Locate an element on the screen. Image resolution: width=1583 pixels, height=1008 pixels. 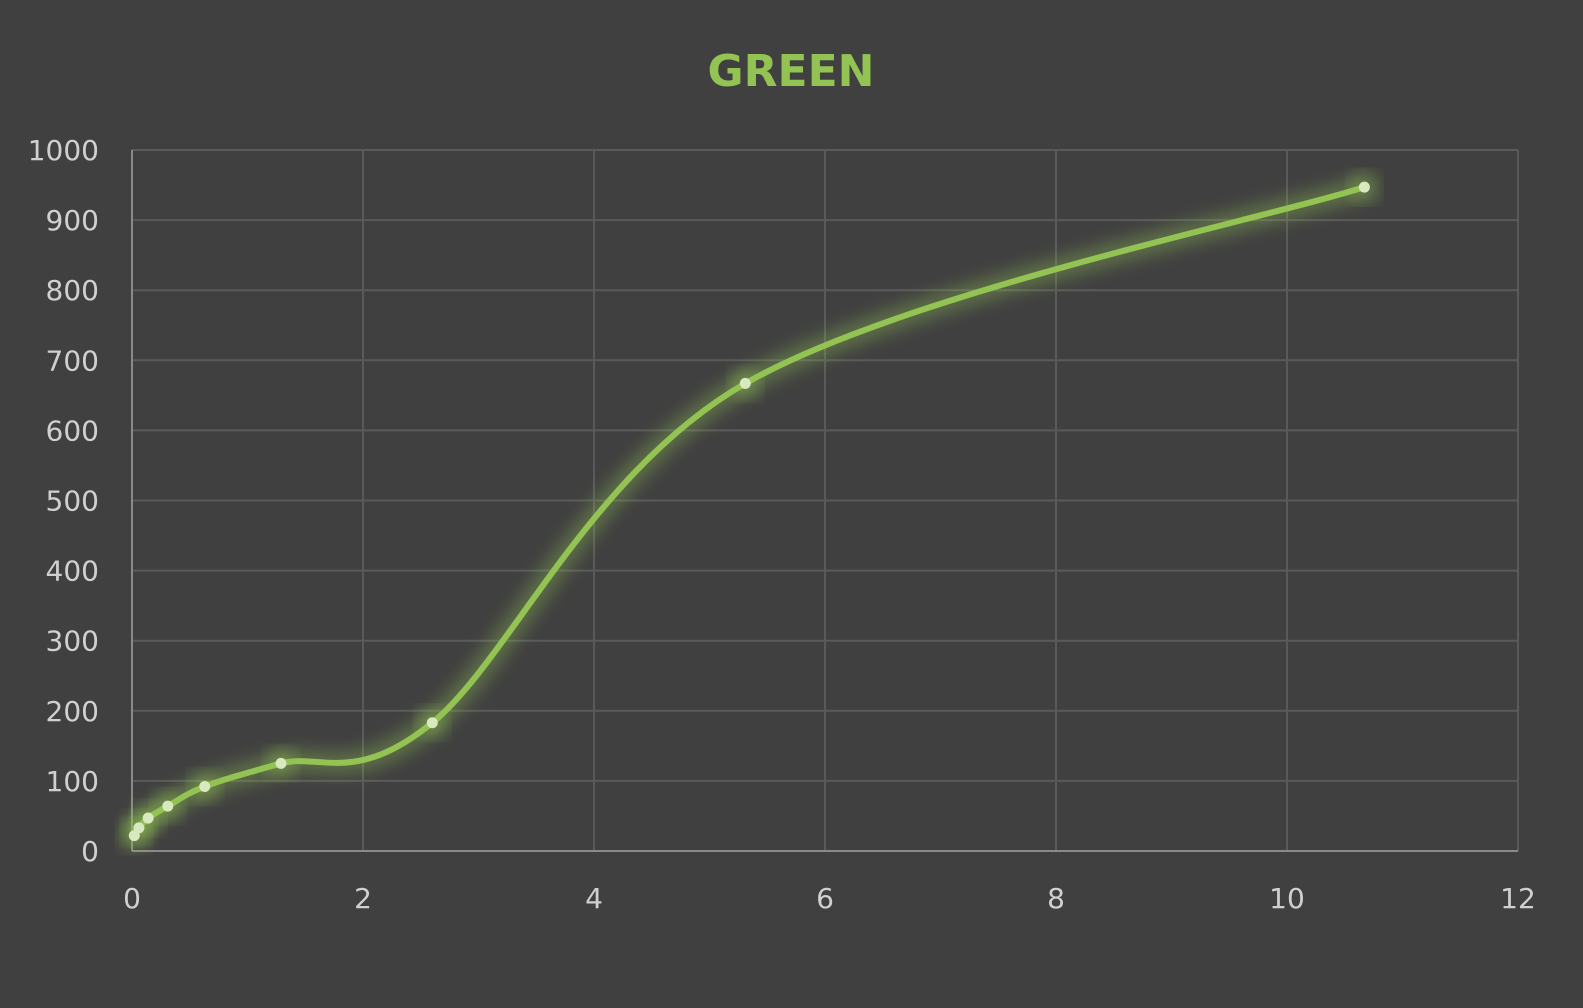
y-tick-label: 700 is located at coordinates (72, 360).